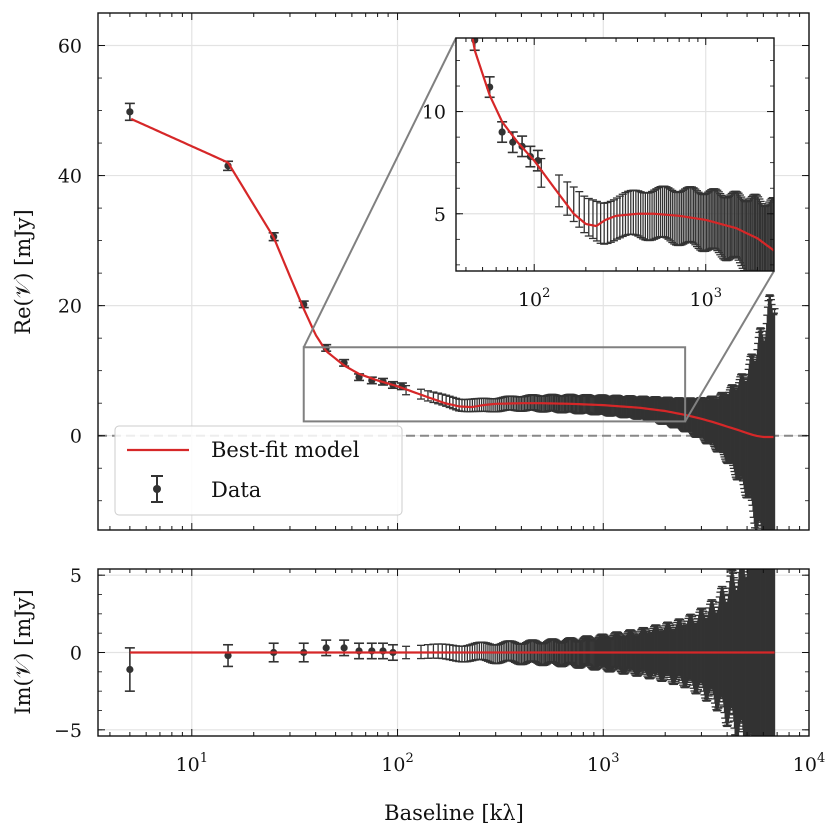 The height and width of the screenshot is (832, 832). Describe the element at coordinates (76, 437) in the screenshot. I see `main-ytick-label: 0` at that location.